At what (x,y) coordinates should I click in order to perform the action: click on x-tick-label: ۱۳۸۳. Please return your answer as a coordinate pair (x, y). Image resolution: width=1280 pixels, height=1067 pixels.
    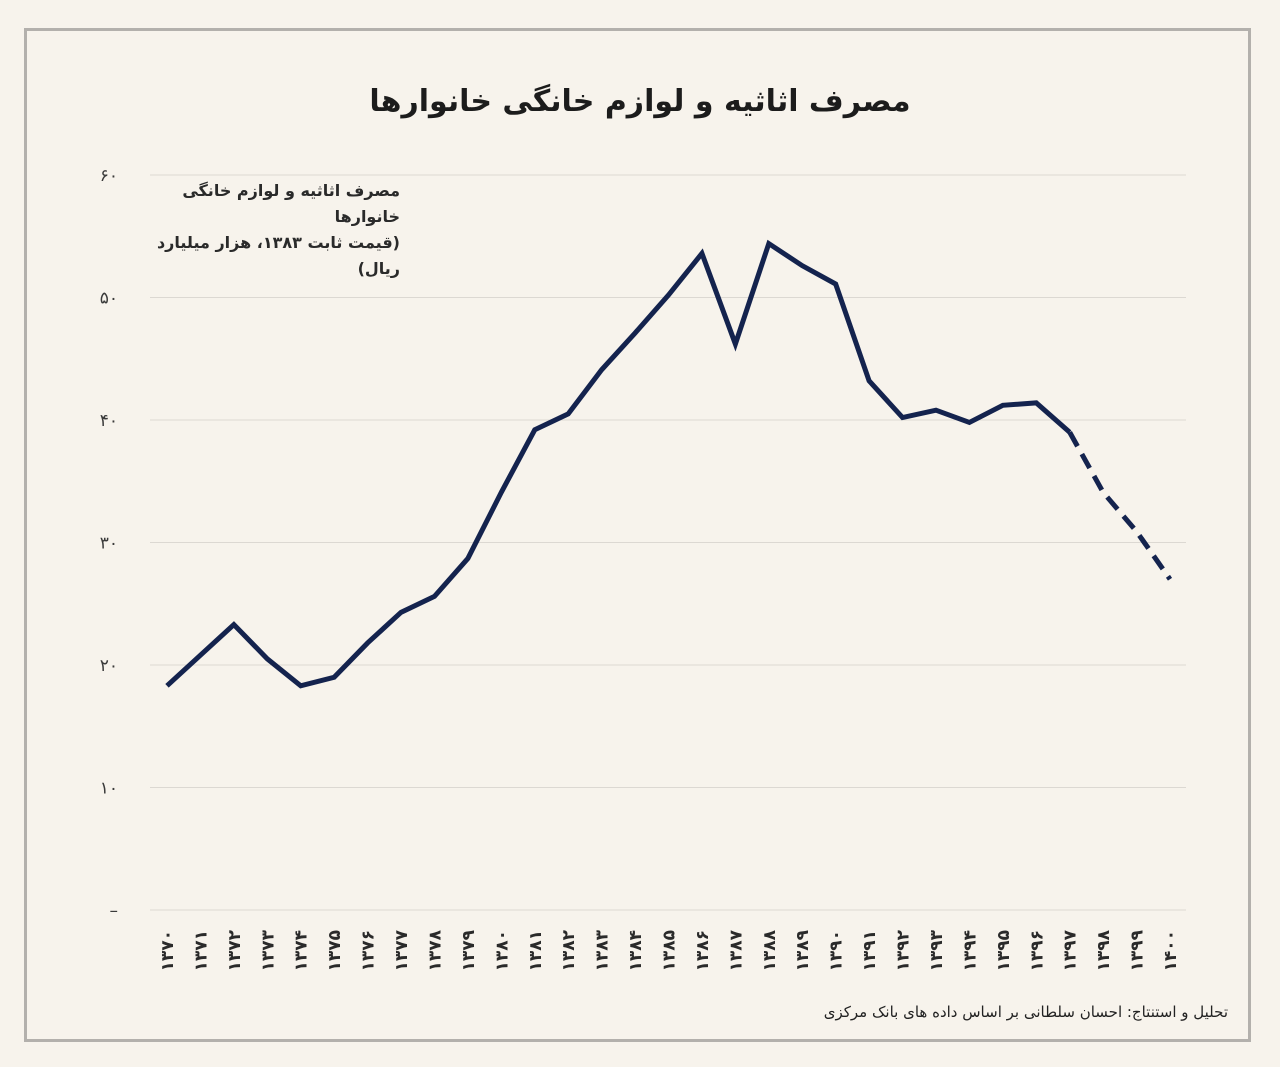
    Looking at the image, I should click on (603, 950).